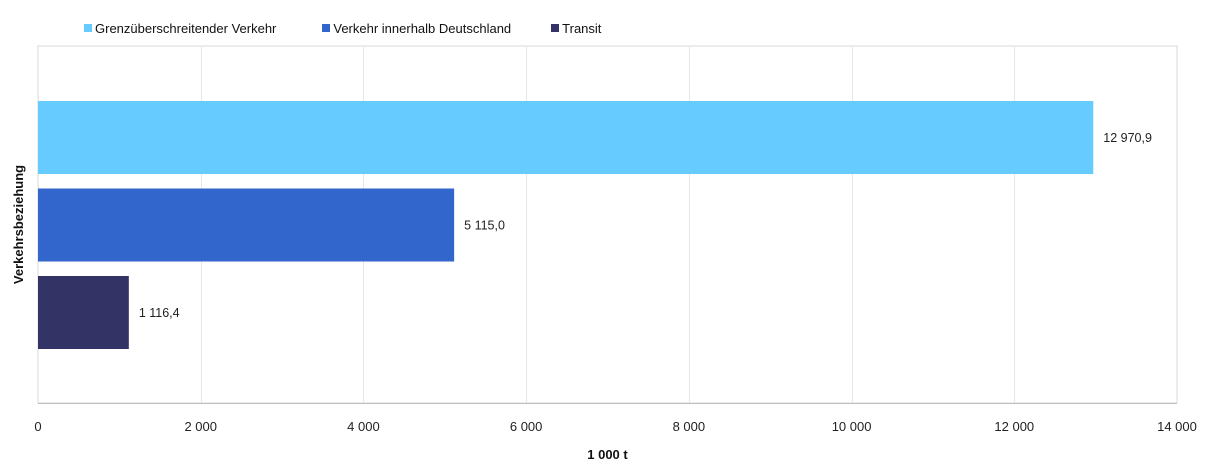 This screenshot has width=1208, height=464. I want to click on legend-label: Verkehr innerhalb Deutschland, so click(422, 28).